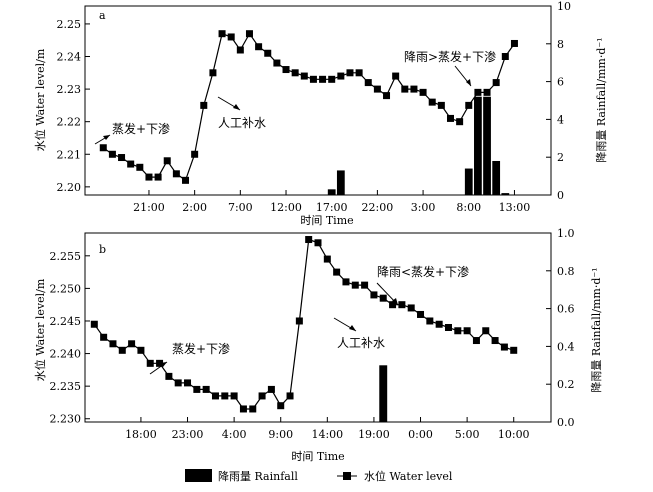 The width and height of the screenshot is (653, 492). Describe the element at coordinates (560, 44) in the screenshot. I see `panel-a-yright-tick-label-4: 8` at that location.